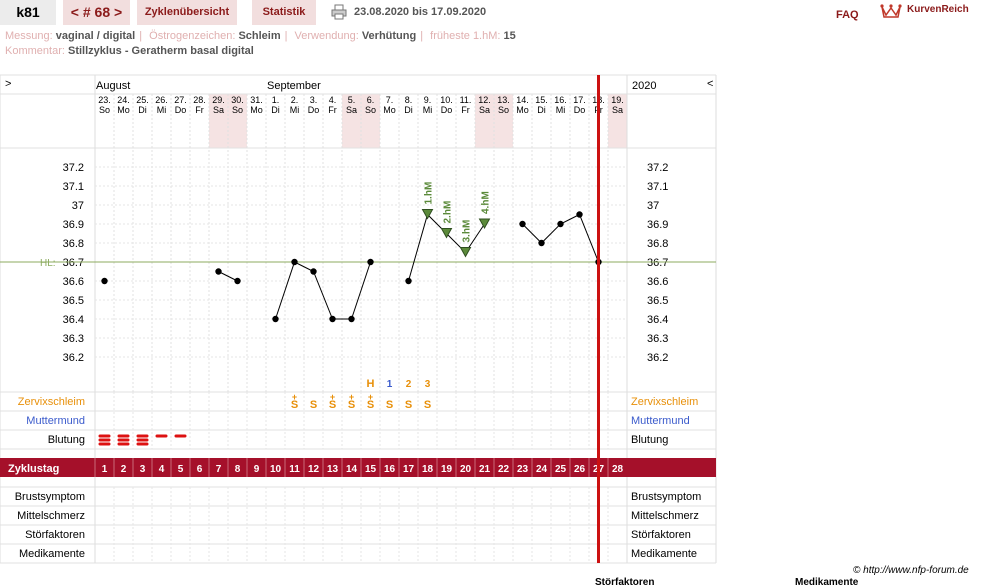 The image size is (981, 588). Describe the element at coordinates (73, 301) in the screenshot. I see `temp-tick-left: 36.5` at that location.